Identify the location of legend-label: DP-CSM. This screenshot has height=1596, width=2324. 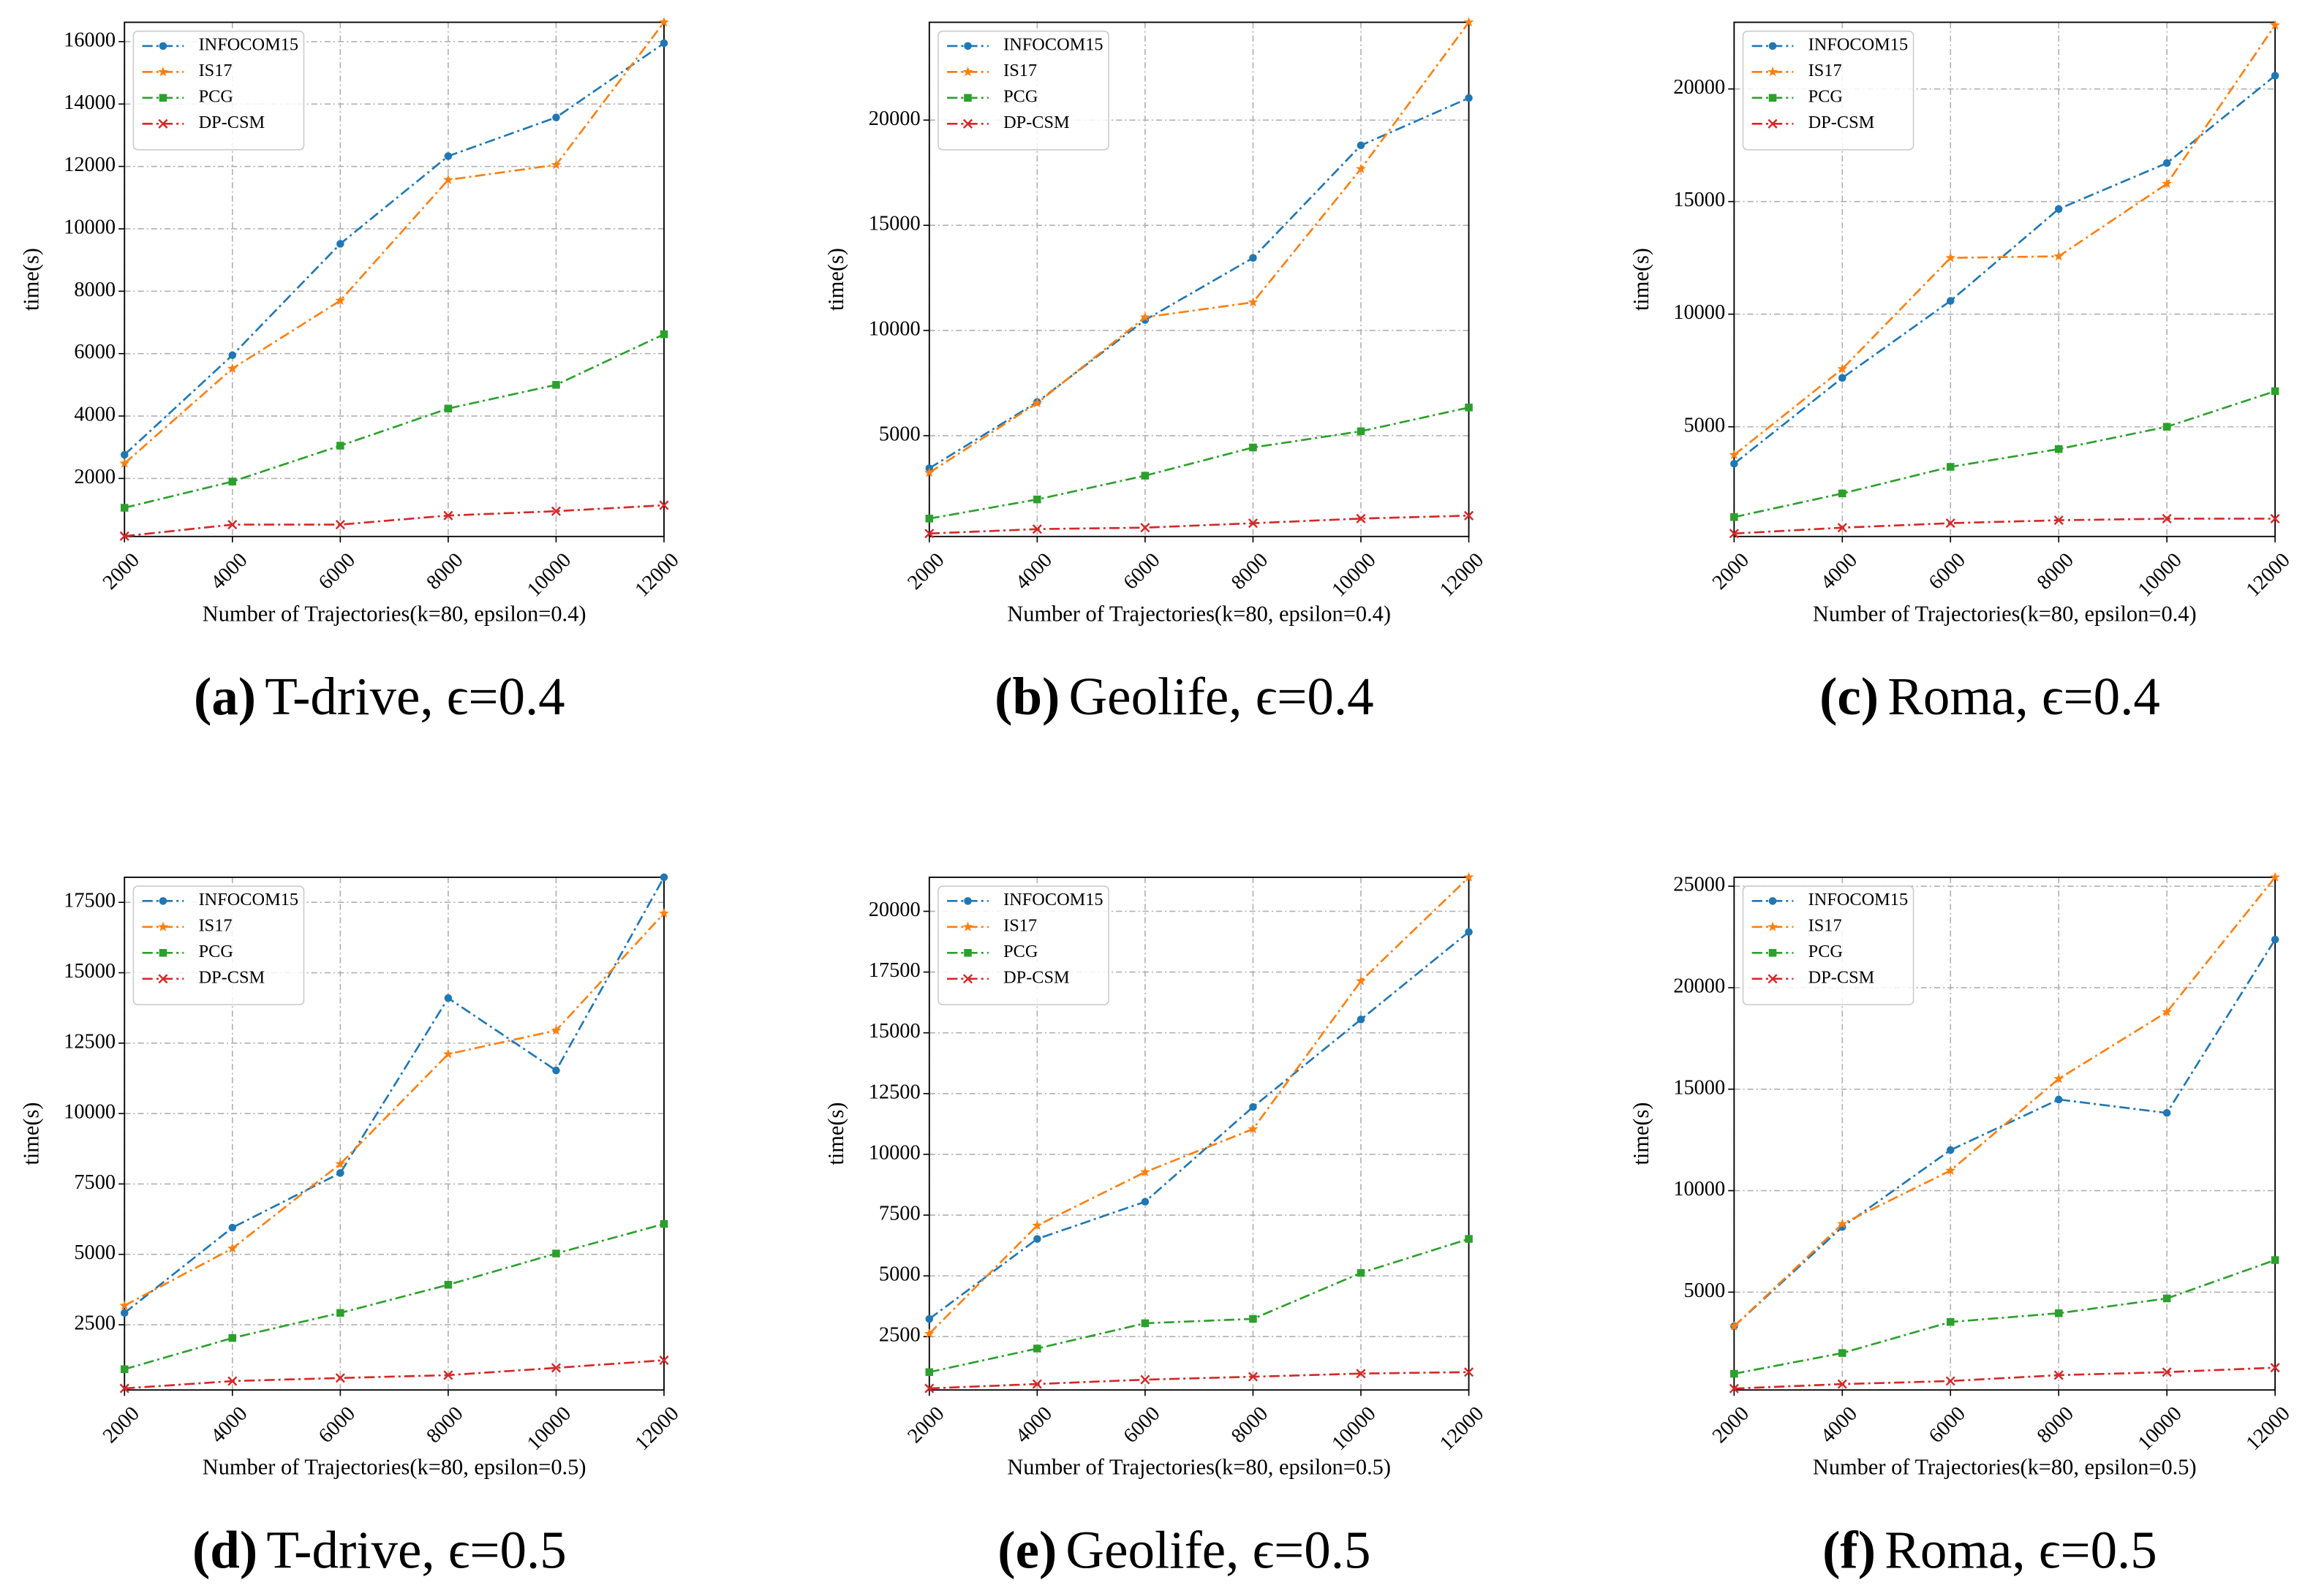
(1036, 977).